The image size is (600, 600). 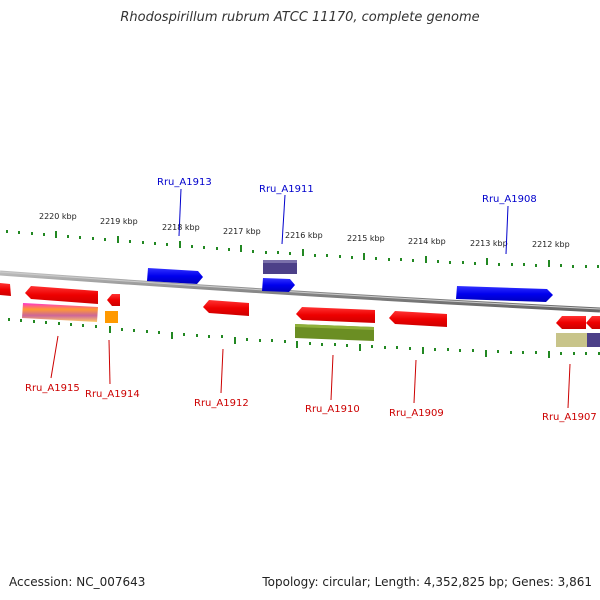 I want to click on scale-tick-label: 2217 kbp, so click(x=242, y=231).